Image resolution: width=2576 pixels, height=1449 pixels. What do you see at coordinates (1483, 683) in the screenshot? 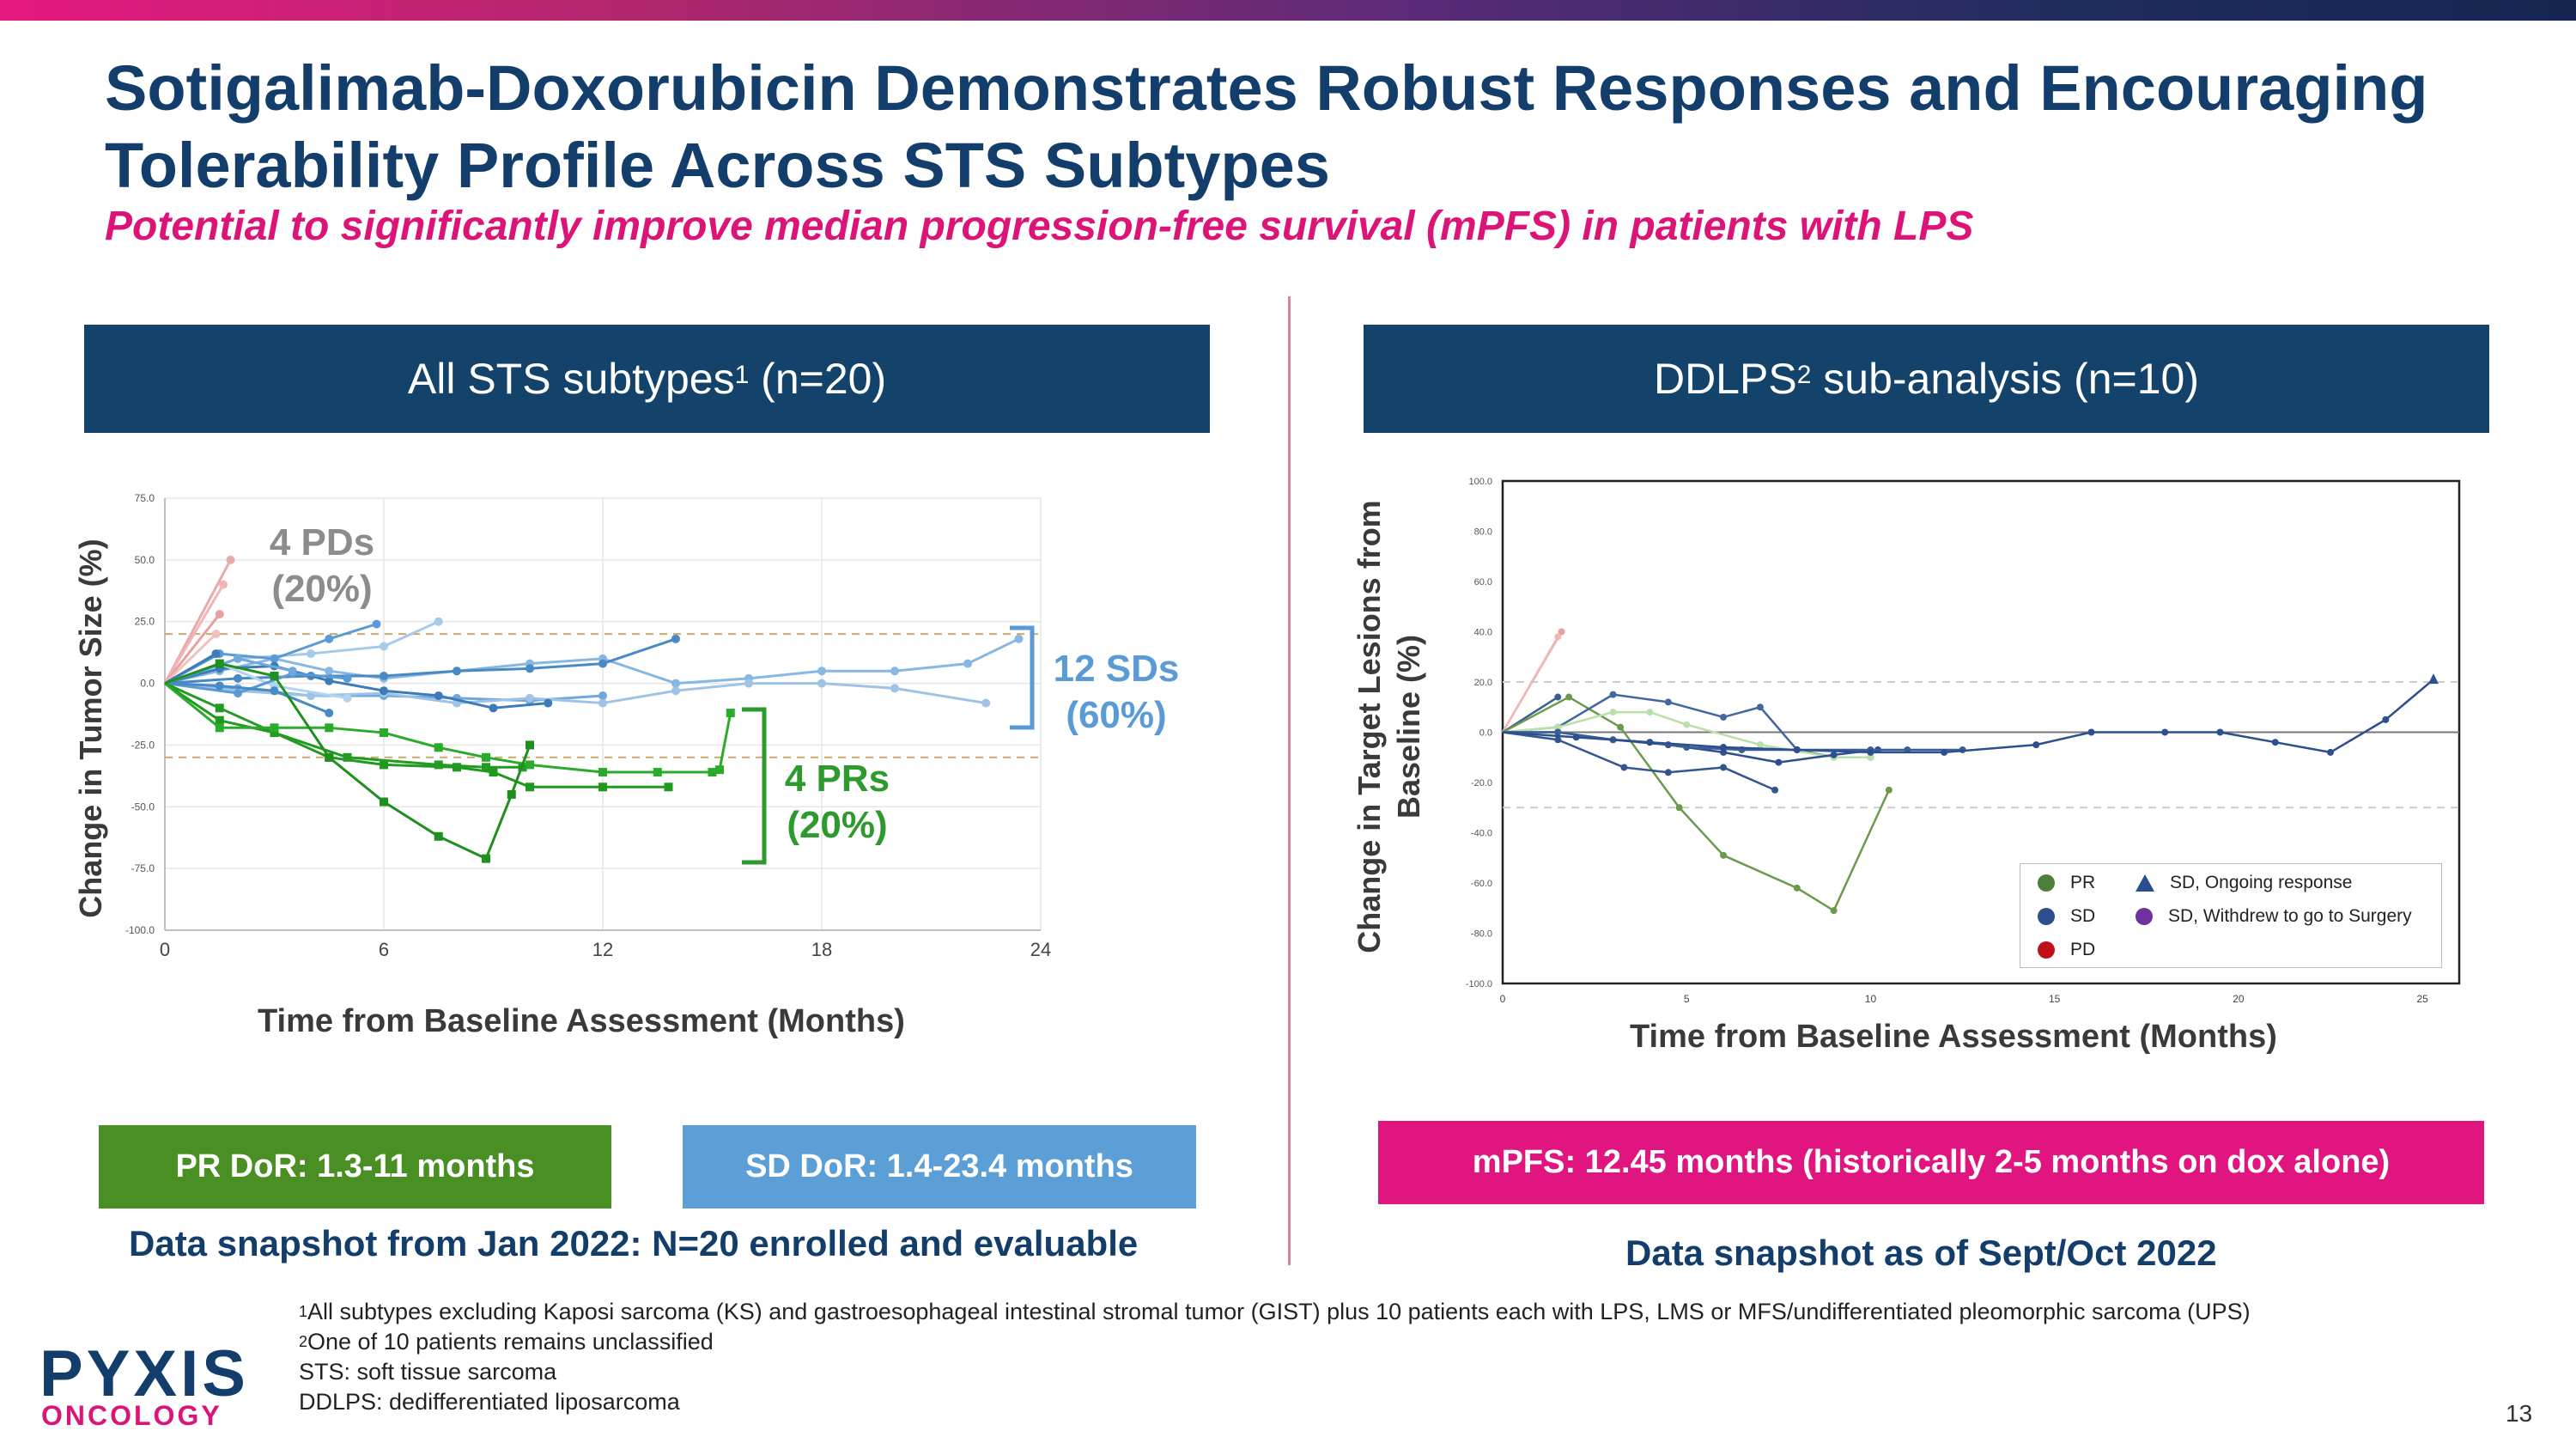
I see `y-tick-label: 20.0` at bounding box center [1483, 683].